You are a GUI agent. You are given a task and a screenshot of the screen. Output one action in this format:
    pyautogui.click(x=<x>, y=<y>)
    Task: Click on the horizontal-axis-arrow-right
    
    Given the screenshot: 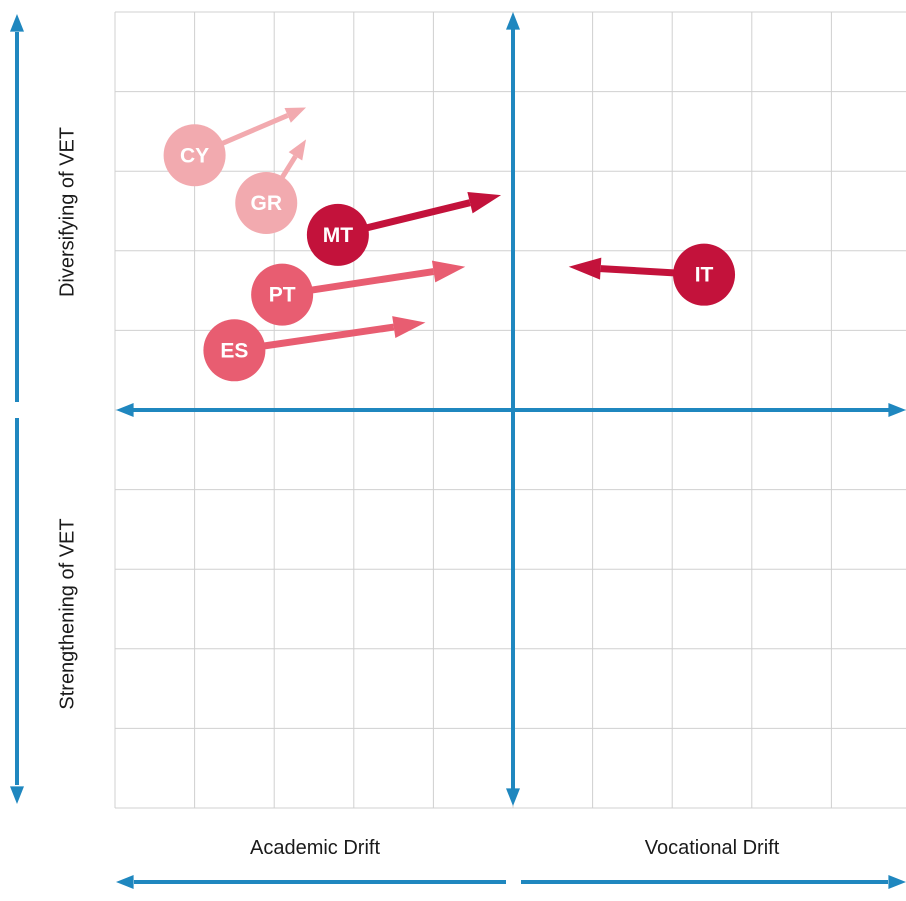 What is the action you would take?
    pyautogui.click(x=897, y=410)
    